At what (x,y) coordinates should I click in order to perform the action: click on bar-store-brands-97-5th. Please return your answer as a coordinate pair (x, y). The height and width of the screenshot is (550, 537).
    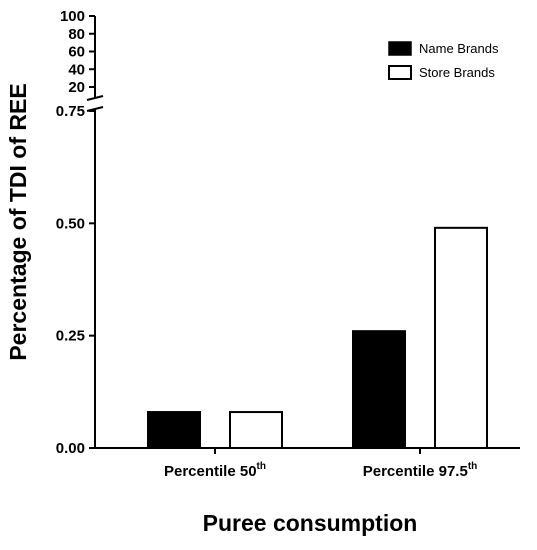
    Looking at the image, I should click on (461, 337).